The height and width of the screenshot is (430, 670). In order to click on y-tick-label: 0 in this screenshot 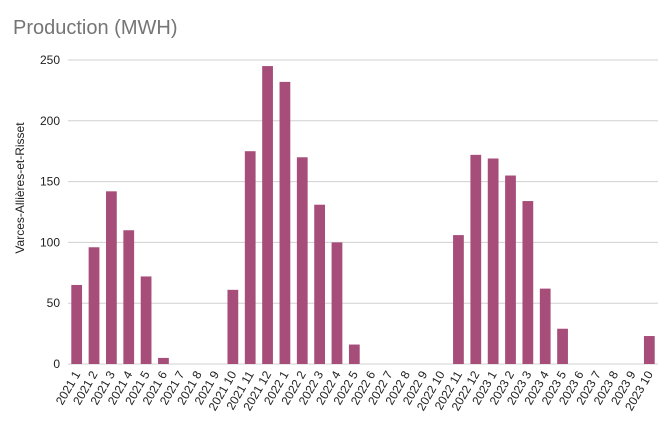, I will do `click(56, 364)`.